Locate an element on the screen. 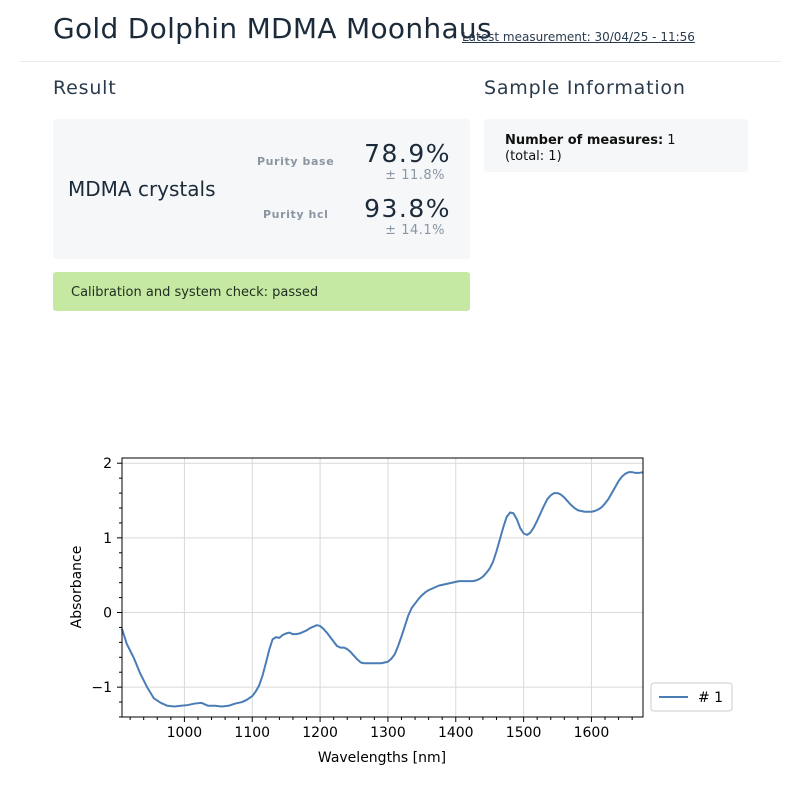 This screenshot has height=800, width=801. sample-name: MDMA crystals is located at coordinates (142, 189).